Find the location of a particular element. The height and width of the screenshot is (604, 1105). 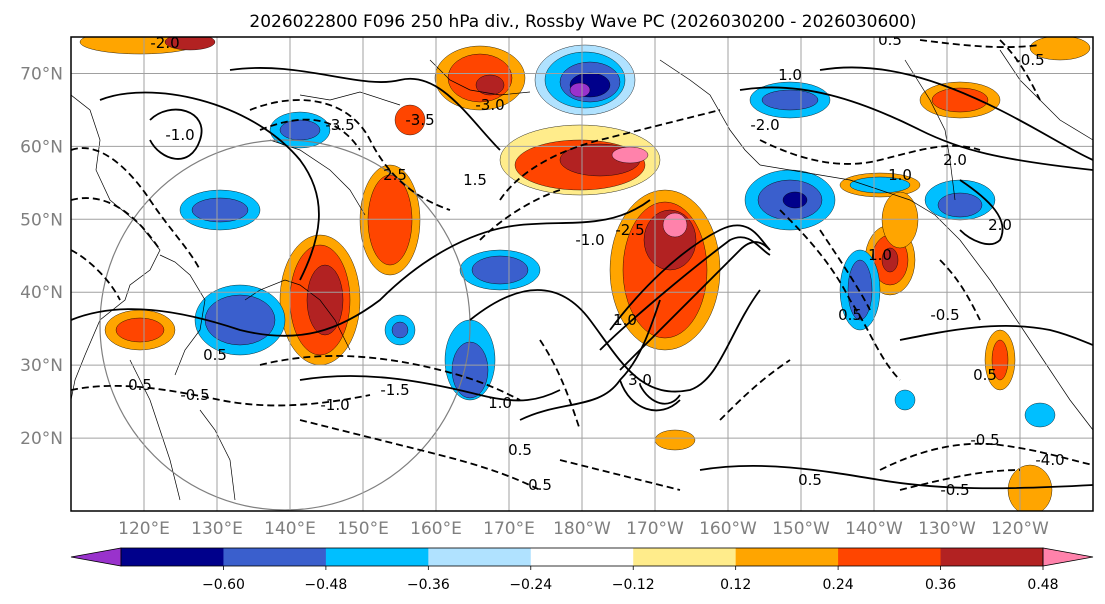

lon-label: 130°E is located at coordinates (217, 529).